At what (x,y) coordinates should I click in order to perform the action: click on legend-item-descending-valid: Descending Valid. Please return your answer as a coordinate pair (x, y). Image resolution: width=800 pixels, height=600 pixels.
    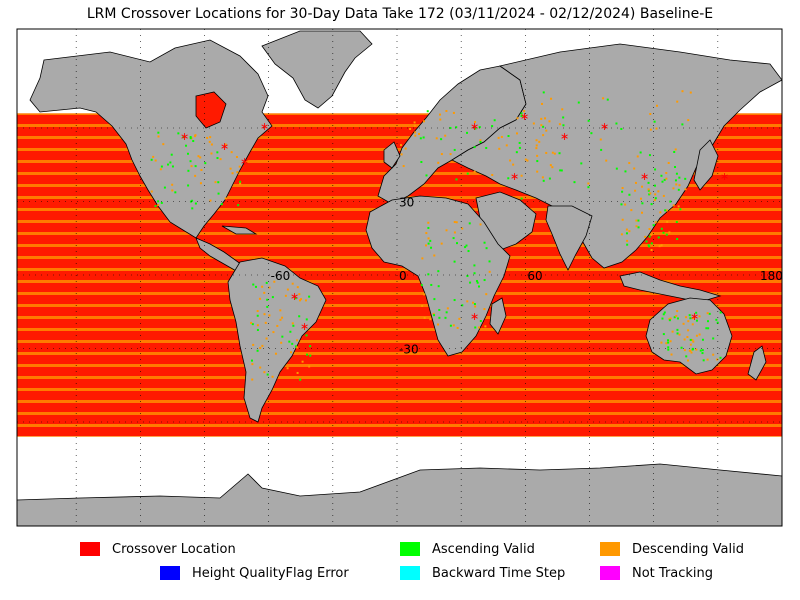
    Looking at the image, I should click on (672, 549).